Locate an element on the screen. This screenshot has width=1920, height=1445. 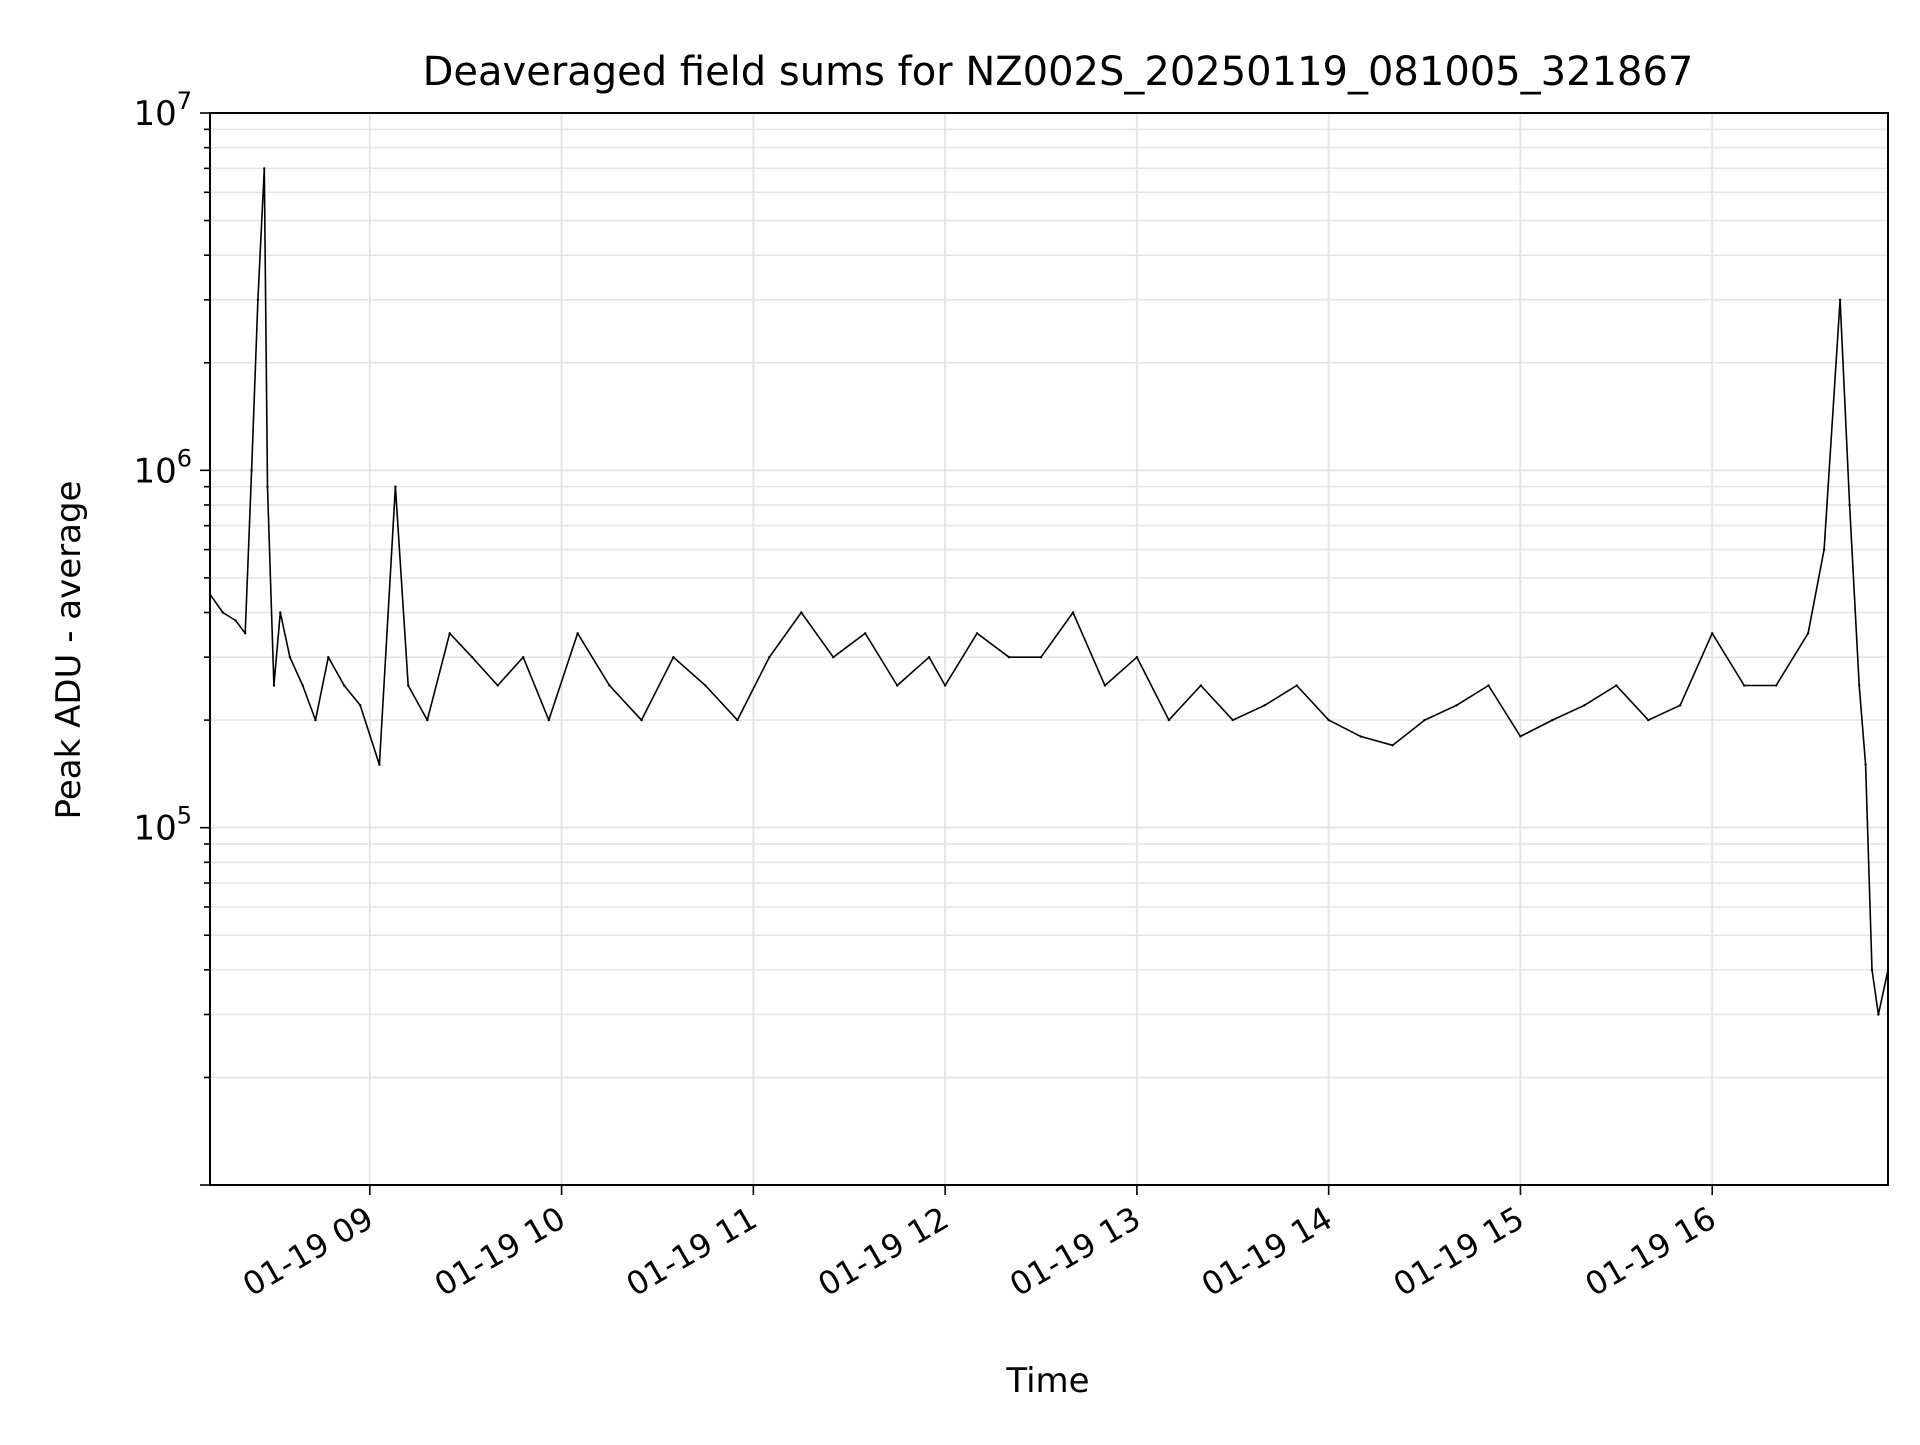
y-tick-label: 10⁵ is located at coordinates (162, 825).